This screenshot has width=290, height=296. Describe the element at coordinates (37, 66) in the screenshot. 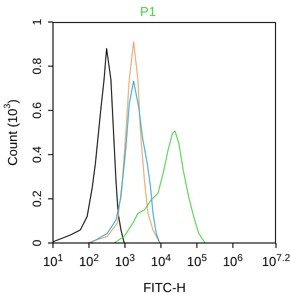

I see `y-tick-label: 0.8` at that location.